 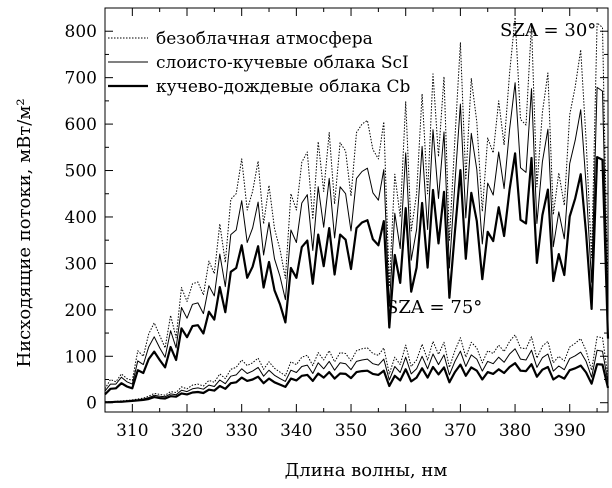 I want to click on y-tick-label: 600, so click(x=81, y=125).